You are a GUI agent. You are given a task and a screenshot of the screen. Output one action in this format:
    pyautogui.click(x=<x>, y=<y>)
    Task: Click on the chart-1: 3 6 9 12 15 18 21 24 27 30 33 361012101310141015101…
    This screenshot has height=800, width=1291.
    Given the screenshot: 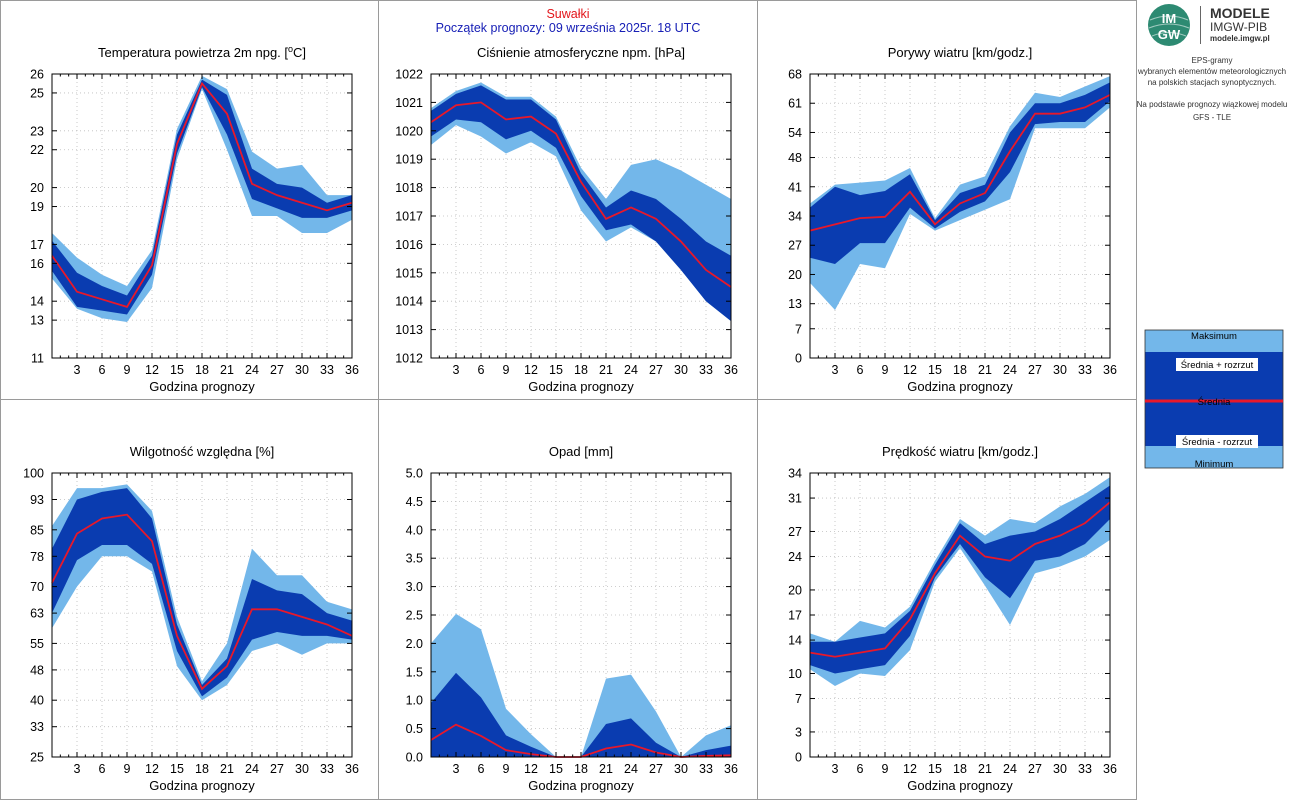 What is the action you would take?
    pyautogui.click(x=566, y=219)
    